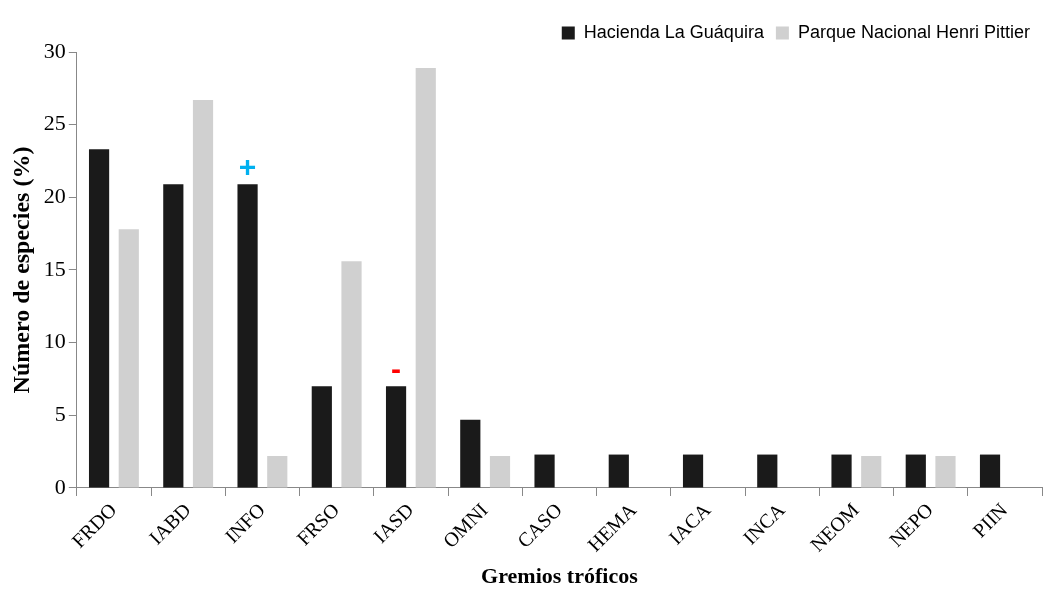 The height and width of the screenshot is (595, 1062). I want to click on annotation: -, so click(396, 368).